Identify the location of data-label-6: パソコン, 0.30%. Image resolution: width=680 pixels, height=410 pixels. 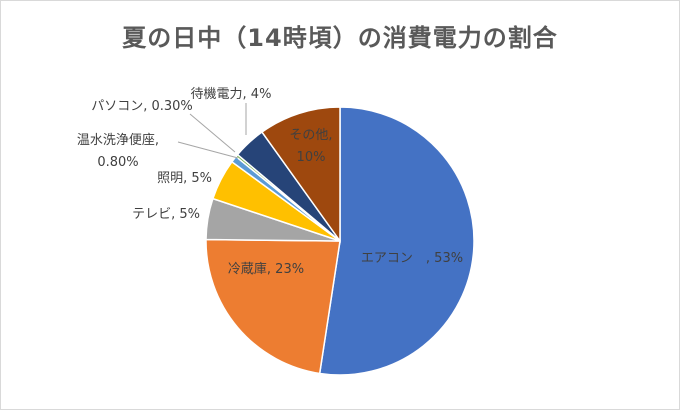
(142, 106).